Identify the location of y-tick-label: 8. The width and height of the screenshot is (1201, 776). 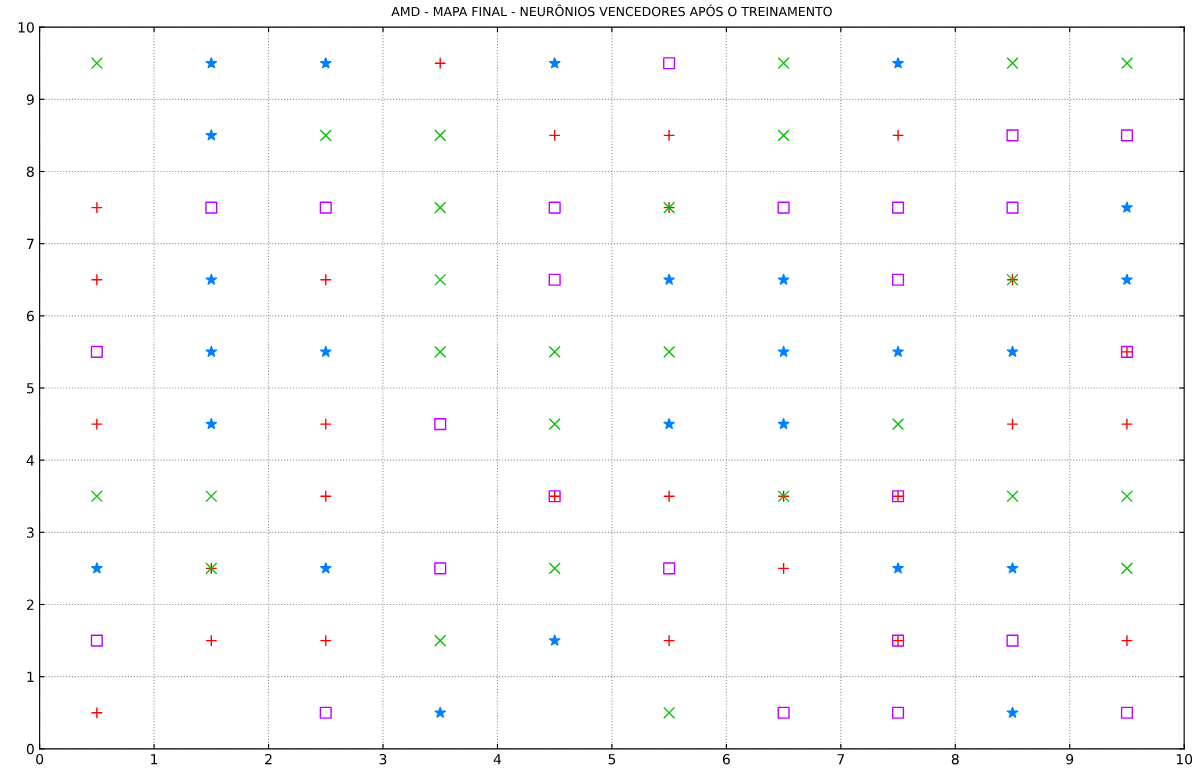
(30, 171).